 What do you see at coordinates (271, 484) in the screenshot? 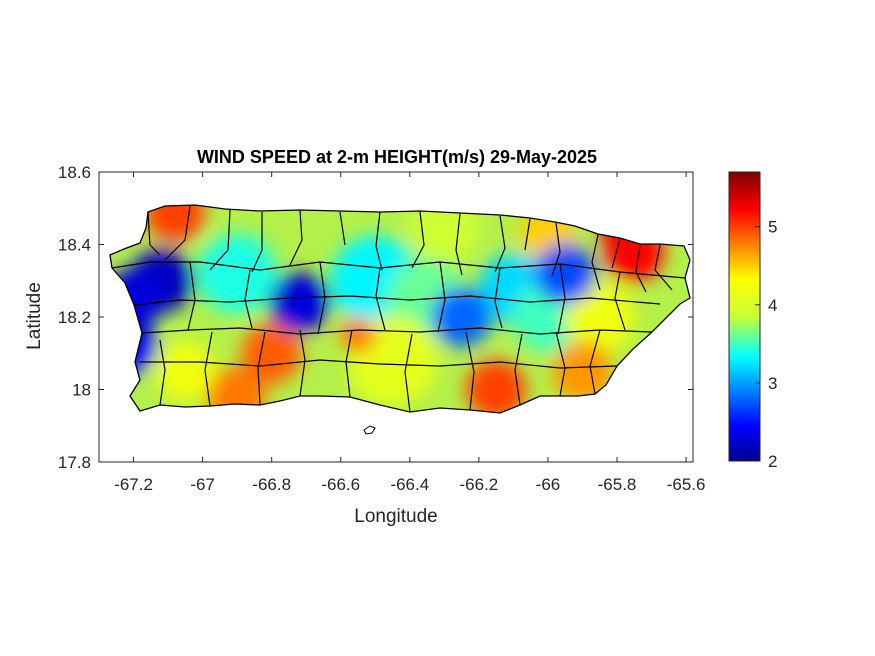
I see `x-tick-label: -66.8` at bounding box center [271, 484].